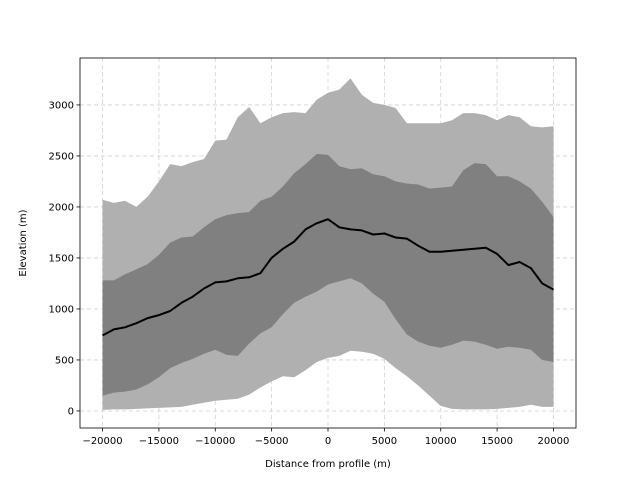 This screenshot has width=640, height=484. Describe the element at coordinates (61, 207) in the screenshot. I see `y-tick-label: 2000` at that location.